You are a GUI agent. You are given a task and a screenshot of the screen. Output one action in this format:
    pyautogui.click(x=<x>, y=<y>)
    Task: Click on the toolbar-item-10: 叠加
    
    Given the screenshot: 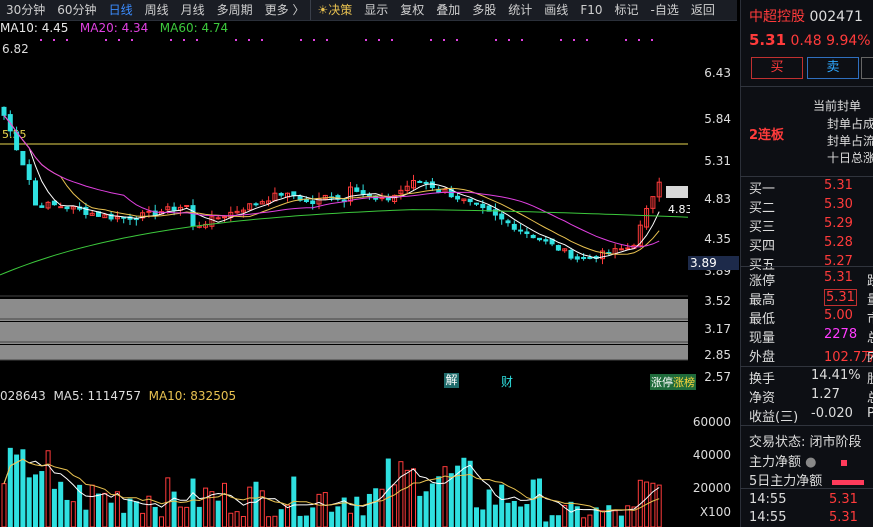 What is the action you would take?
    pyautogui.click(x=448, y=10)
    